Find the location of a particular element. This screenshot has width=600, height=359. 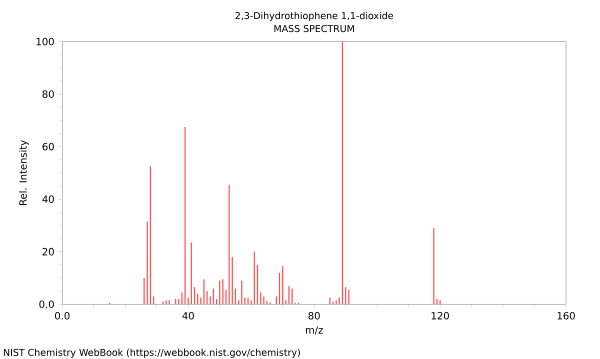

y-tick-label: 100 is located at coordinates (45, 42).